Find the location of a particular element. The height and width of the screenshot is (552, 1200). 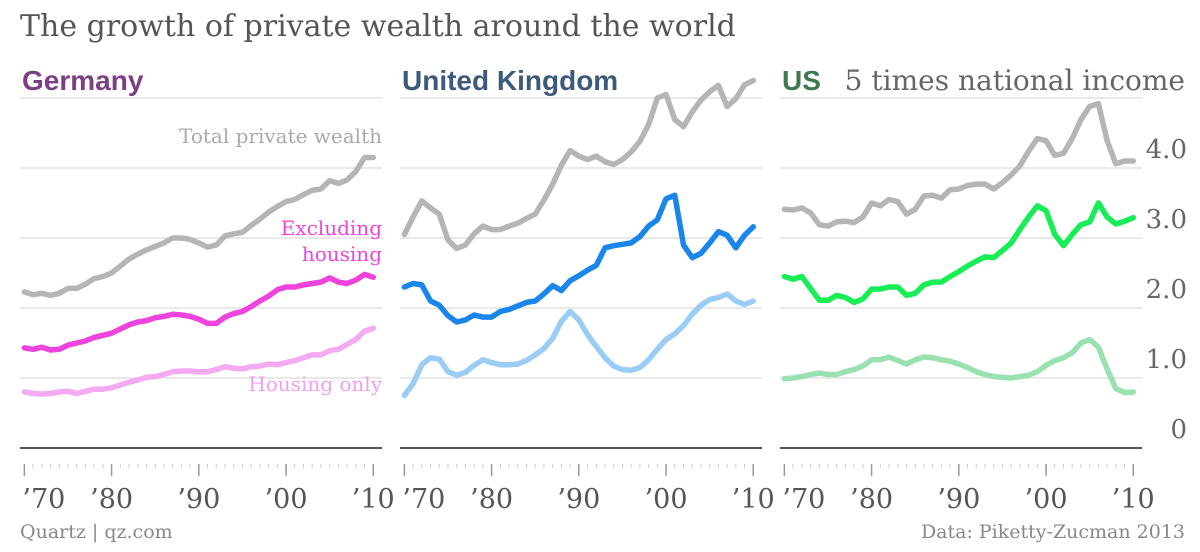

panel-title: United Kingdom is located at coordinates (510, 80).